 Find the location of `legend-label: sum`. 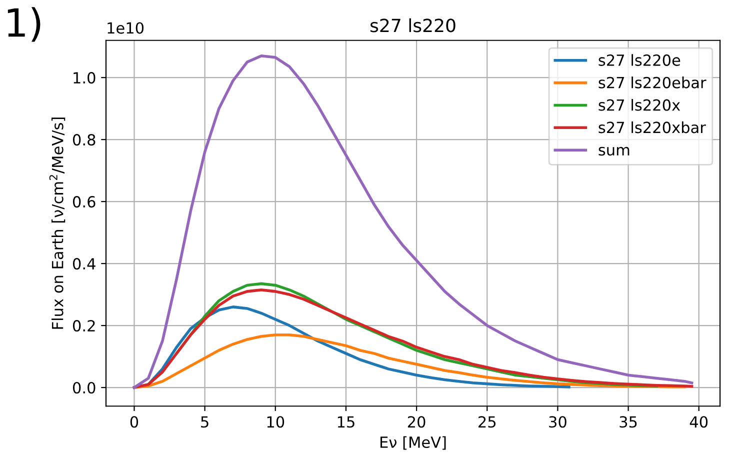

legend-label: sum is located at coordinates (614, 151).